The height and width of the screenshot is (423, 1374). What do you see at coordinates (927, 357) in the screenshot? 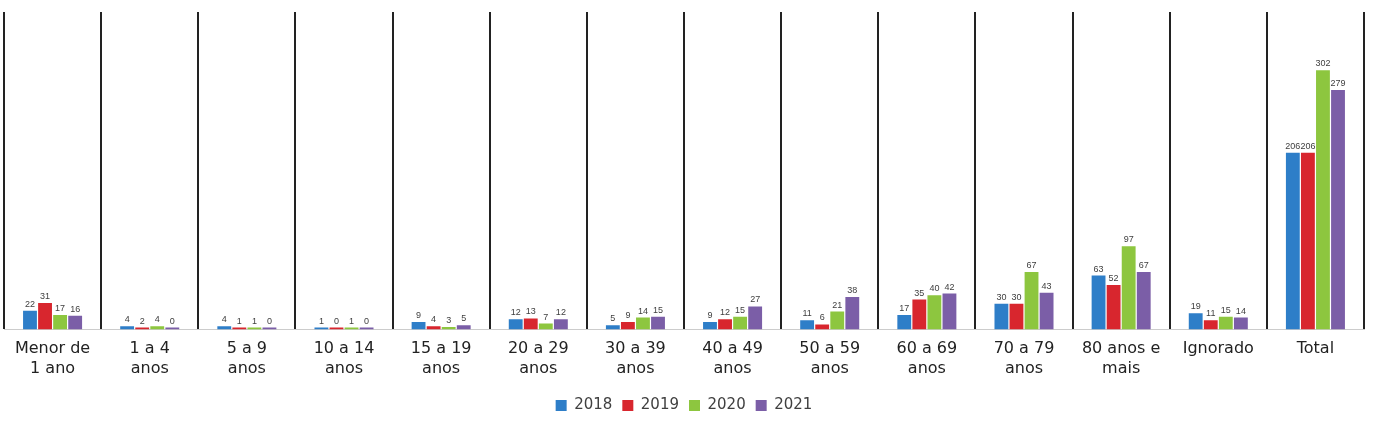
I see `x-tick-label: 60 a 69 anos` at bounding box center [927, 357].